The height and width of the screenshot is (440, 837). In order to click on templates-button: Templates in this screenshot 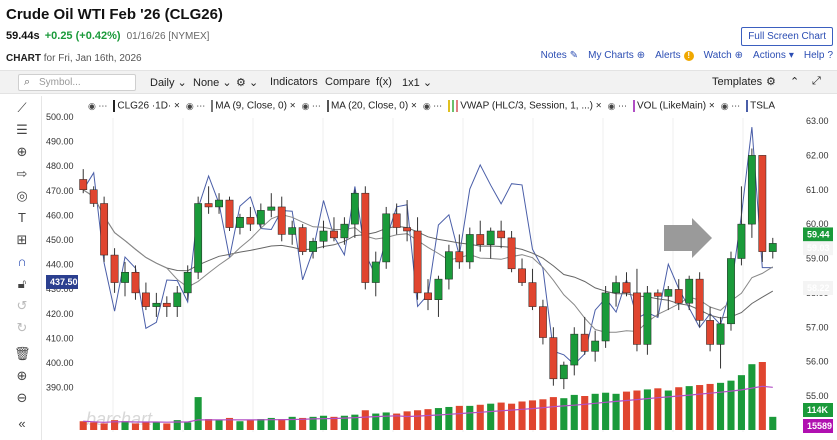, I will do `click(737, 82)`.